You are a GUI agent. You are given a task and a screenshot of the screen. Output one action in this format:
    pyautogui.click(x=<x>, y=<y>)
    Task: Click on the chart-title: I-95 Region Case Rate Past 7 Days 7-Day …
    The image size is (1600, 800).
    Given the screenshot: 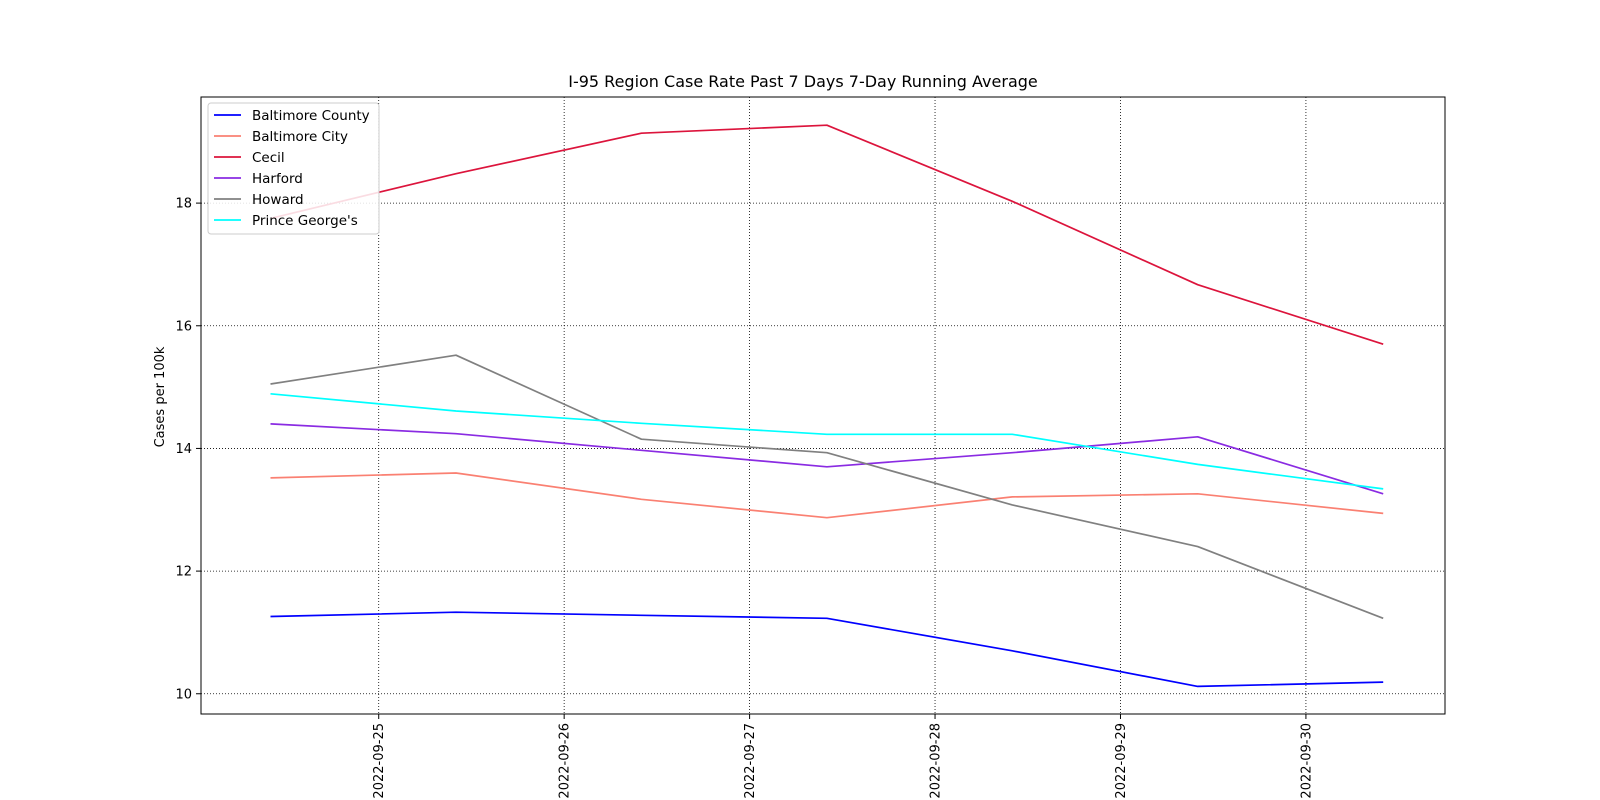 What is the action you would take?
    pyautogui.click(x=803, y=81)
    